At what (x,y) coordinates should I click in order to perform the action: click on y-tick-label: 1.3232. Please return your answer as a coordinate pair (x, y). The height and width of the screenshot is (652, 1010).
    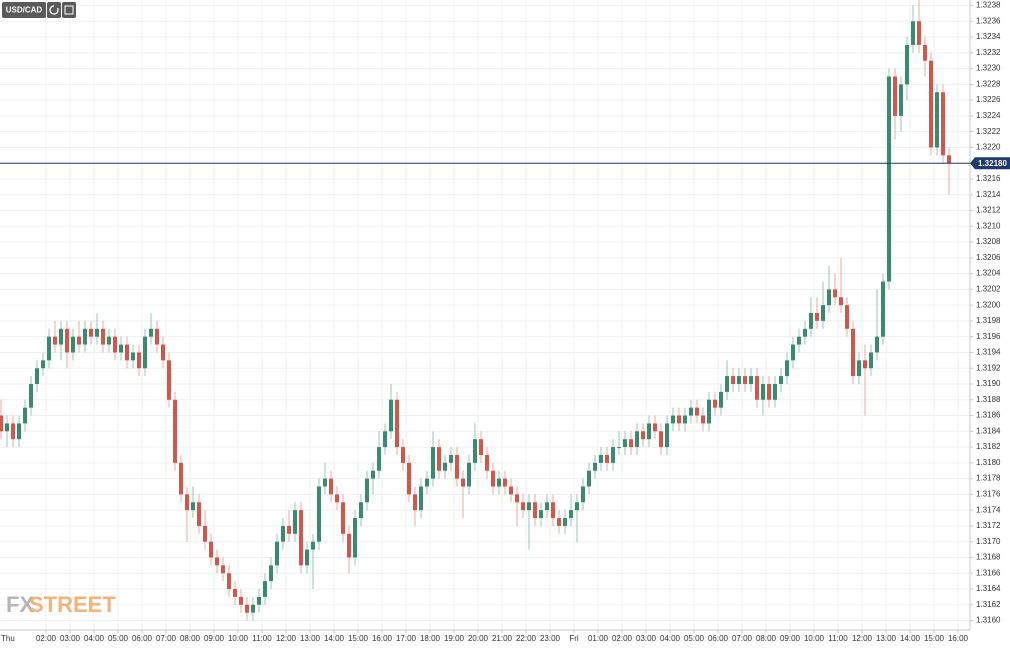
    Looking at the image, I should click on (988, 52).